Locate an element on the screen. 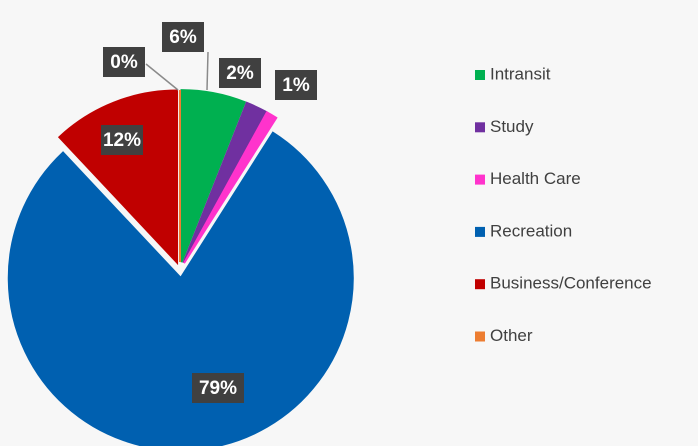 The height and width of the screenshot is (446, 698). legend-label: Business/Conference is located at coordinates (571, 283).